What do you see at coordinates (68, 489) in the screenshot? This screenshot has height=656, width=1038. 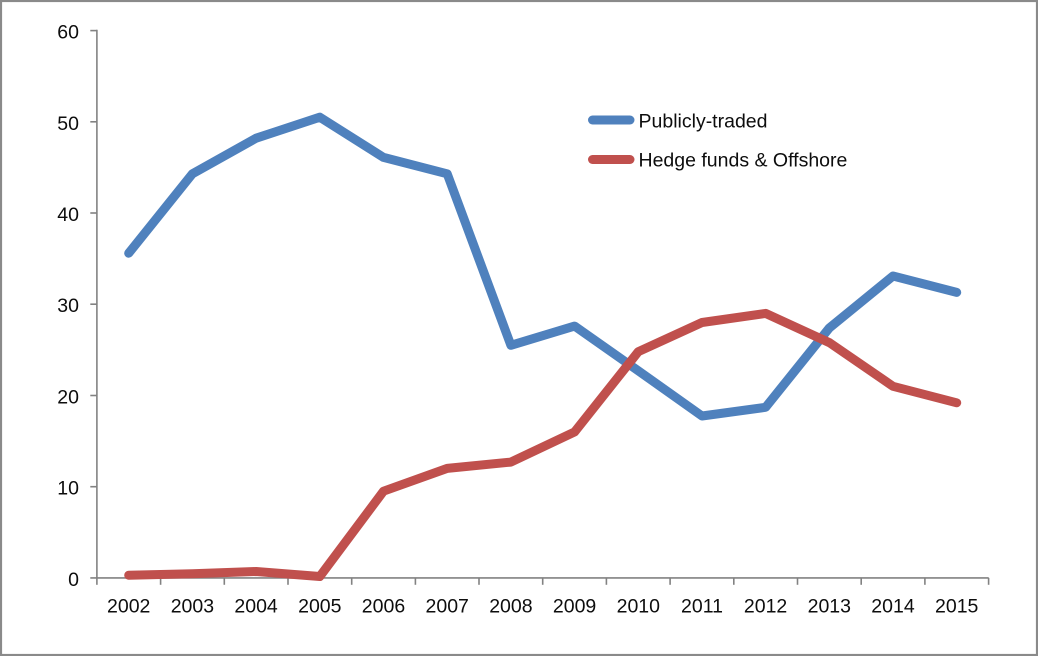 I see `svg-text: 10` at bounding box center [68, 489].